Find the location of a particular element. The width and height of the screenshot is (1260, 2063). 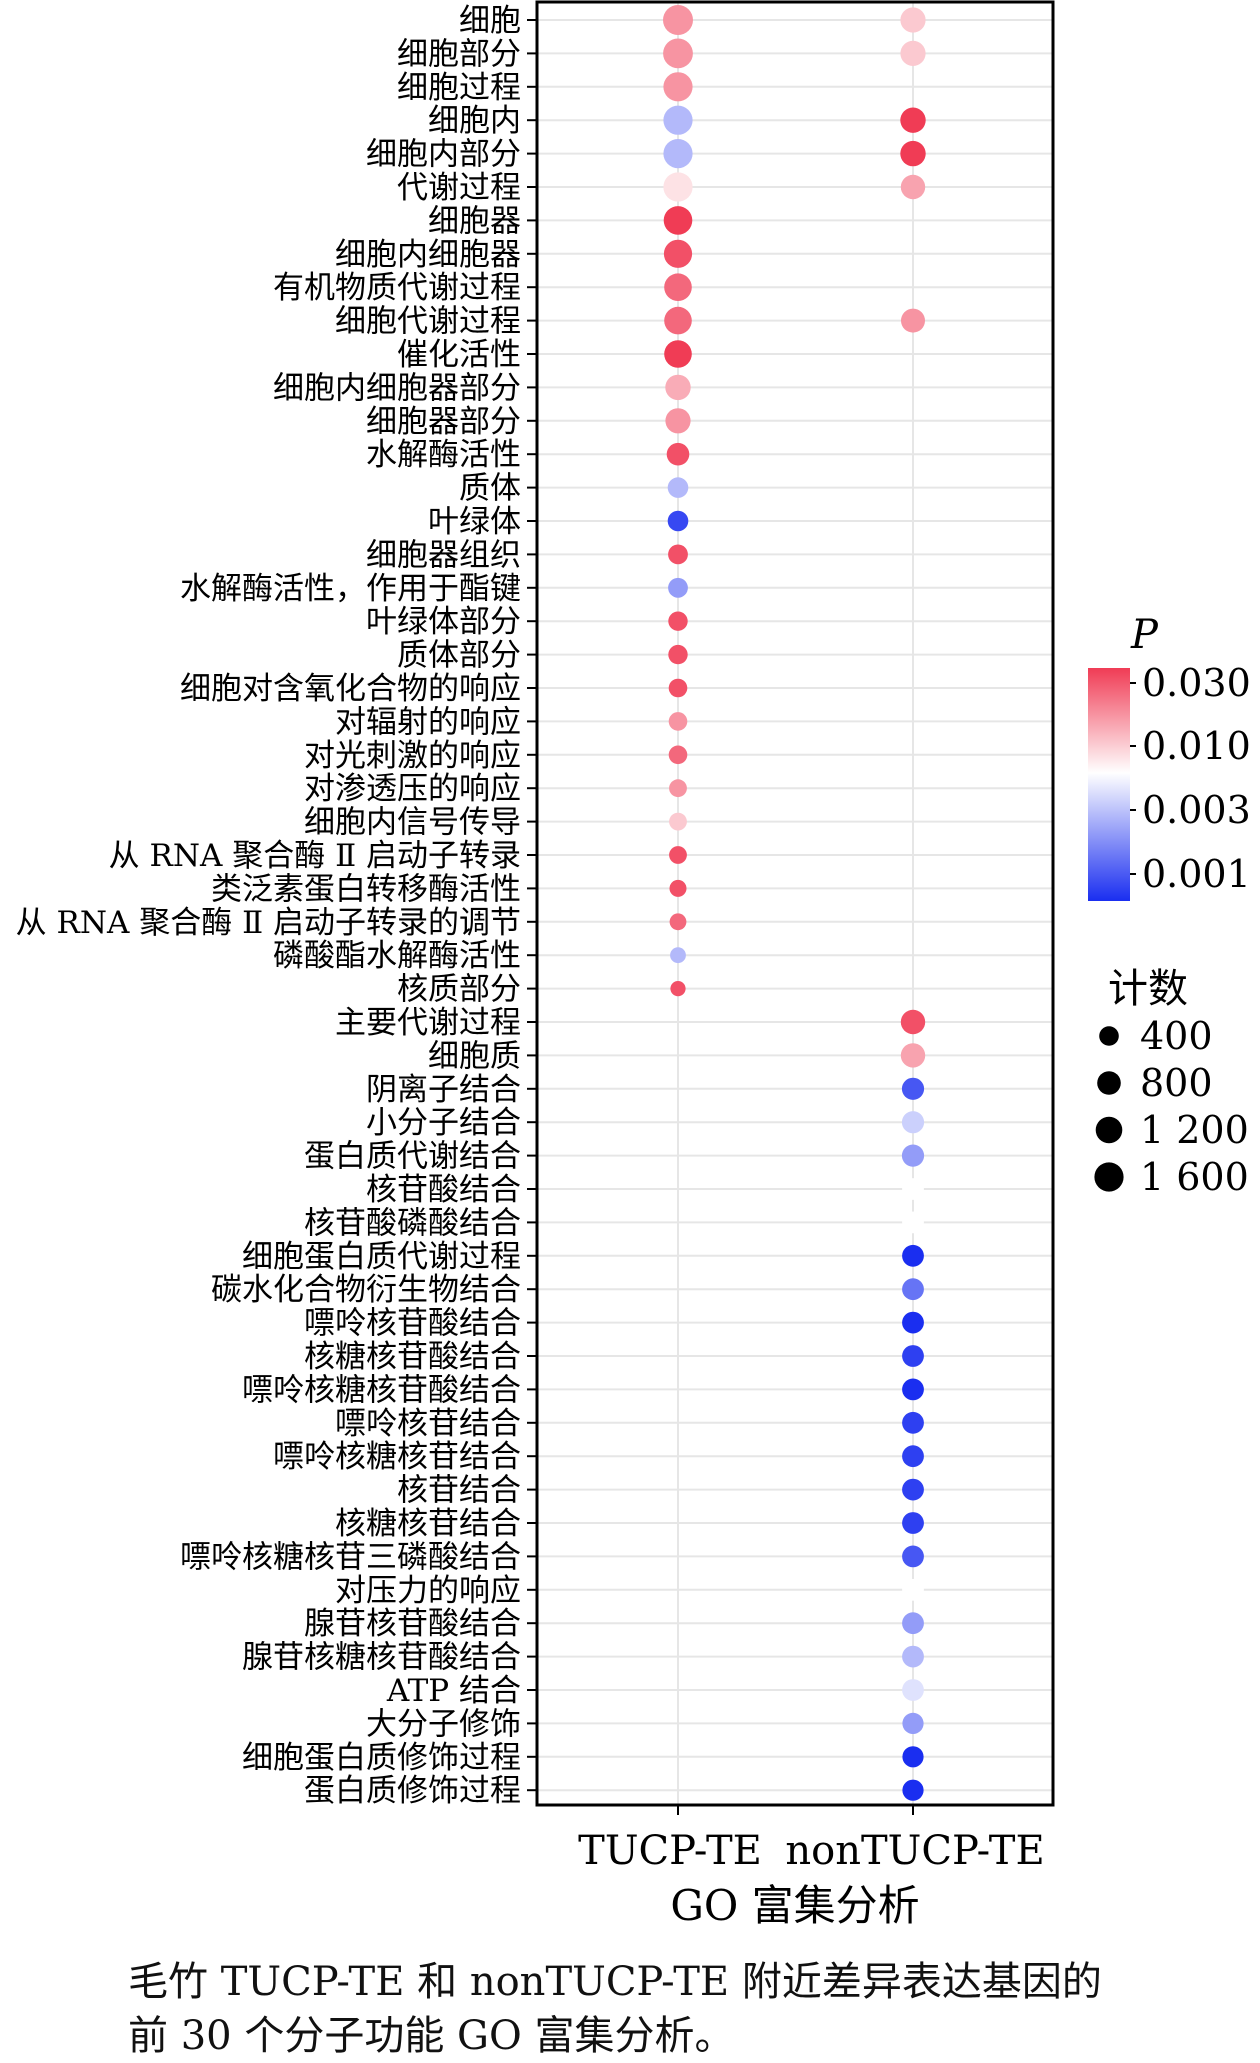

y-tick-label: 细胞部分 is located at coordinates (459, 54).